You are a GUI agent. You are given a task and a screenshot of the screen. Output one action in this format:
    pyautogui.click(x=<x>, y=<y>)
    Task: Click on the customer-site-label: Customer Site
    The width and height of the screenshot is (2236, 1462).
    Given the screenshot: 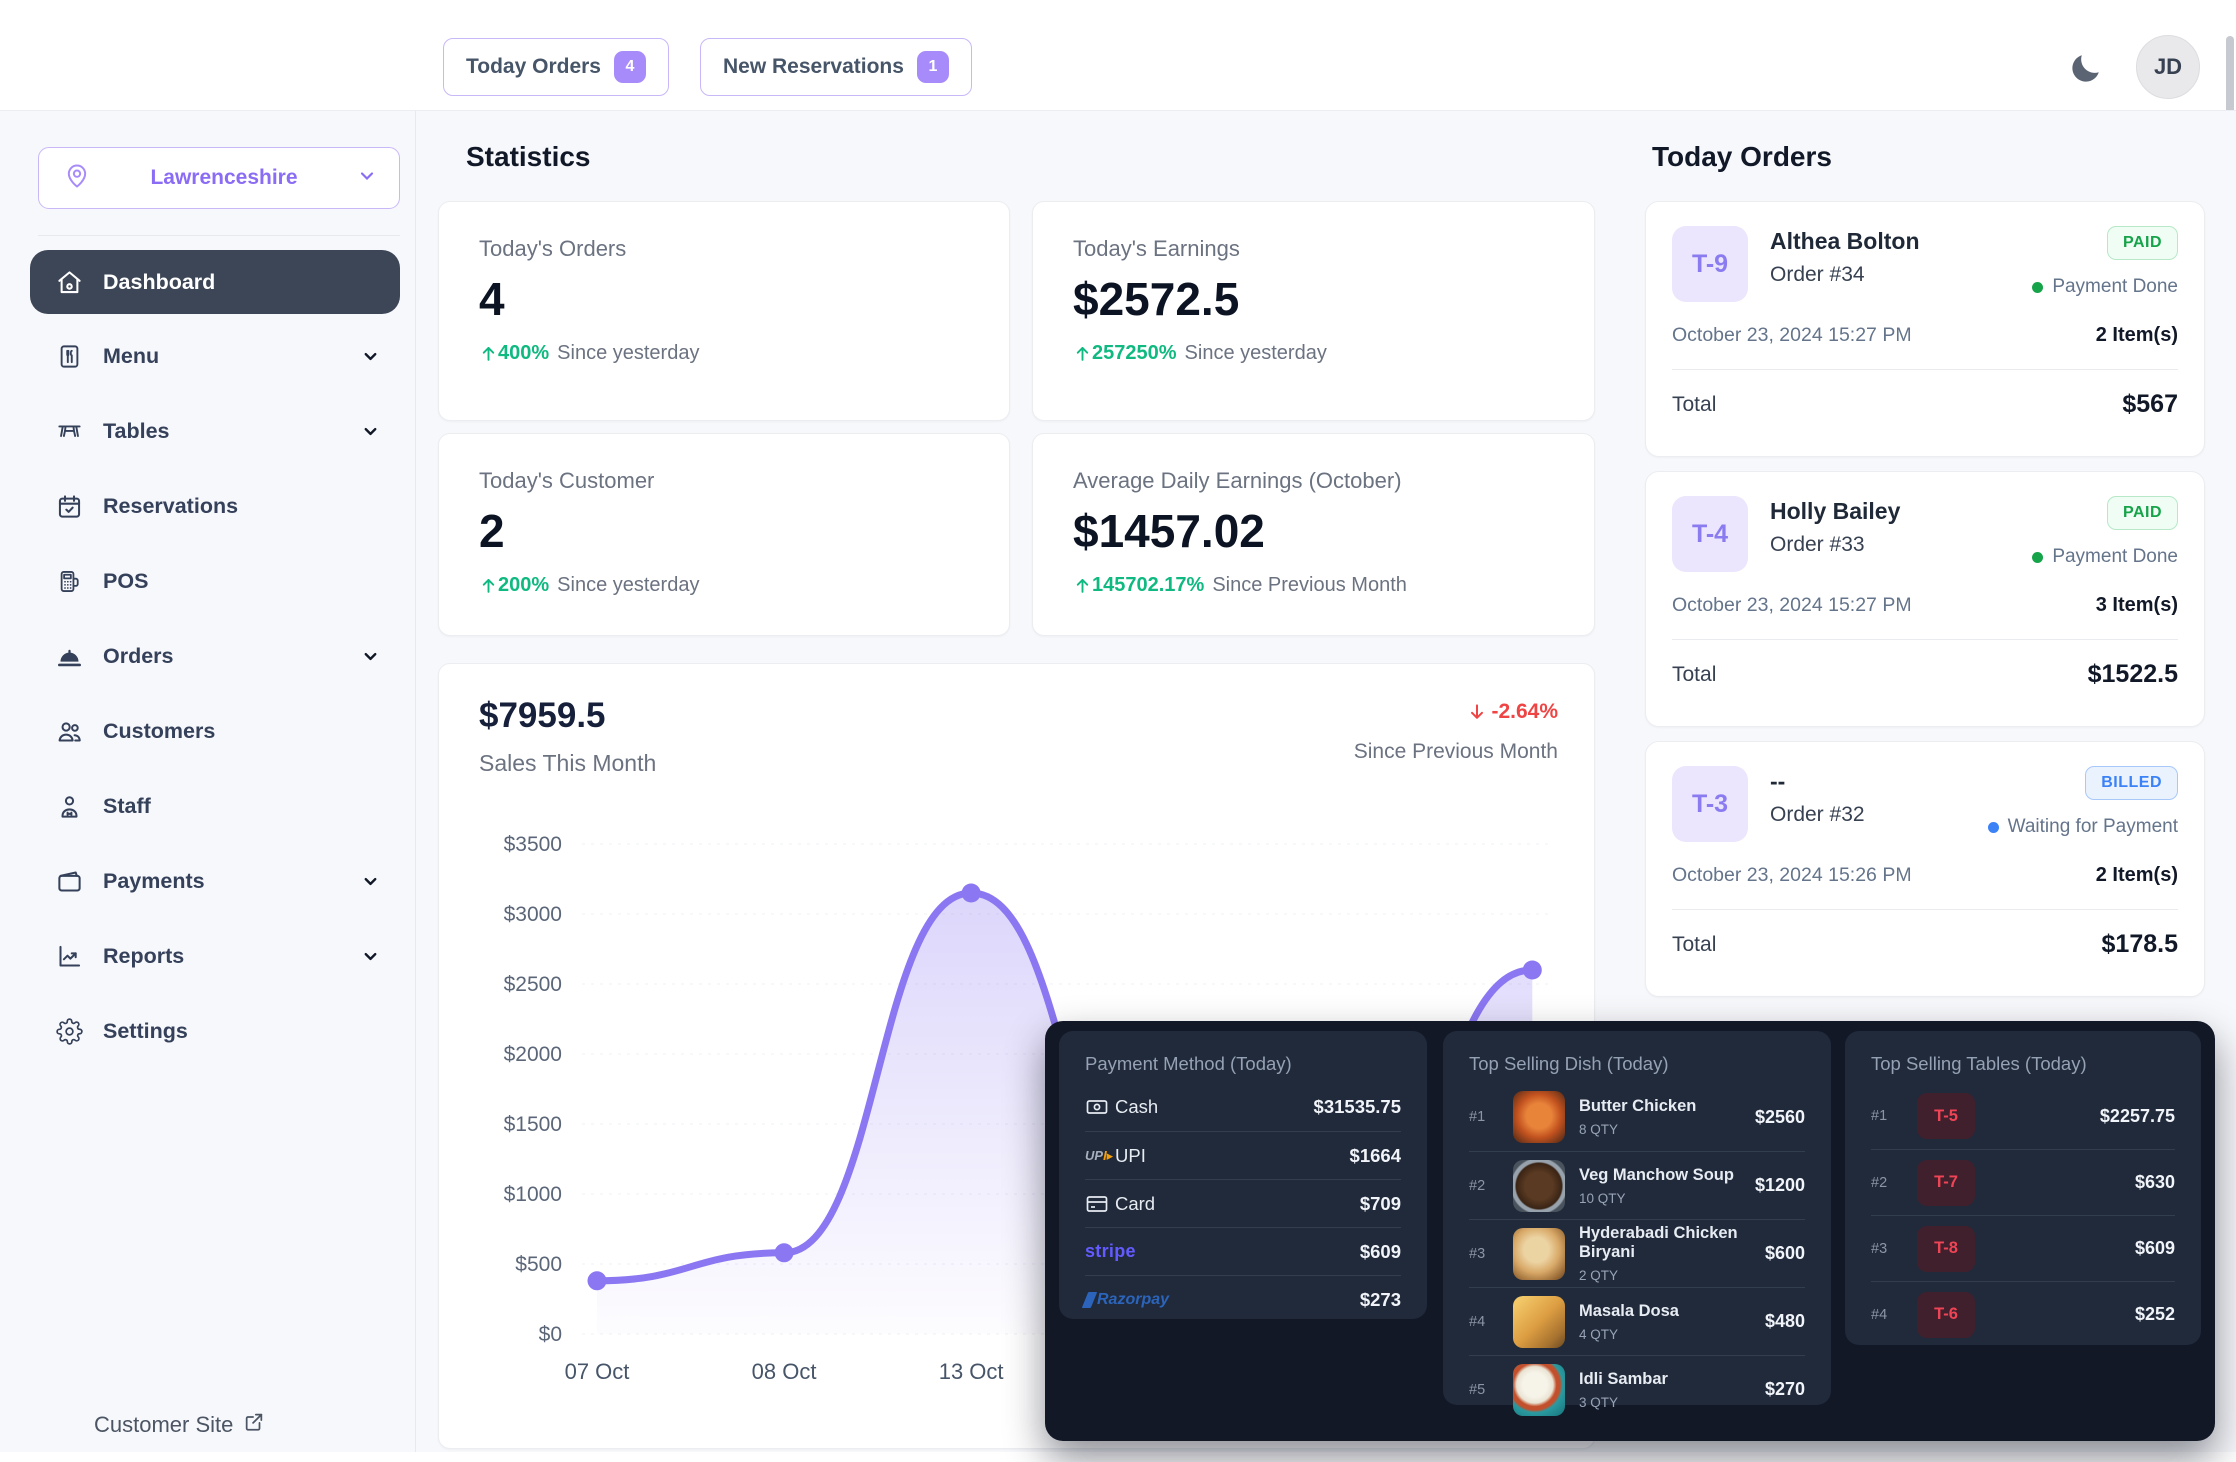 What is the action you would take?
    pyautogui.click(x=164, y=1424)
    